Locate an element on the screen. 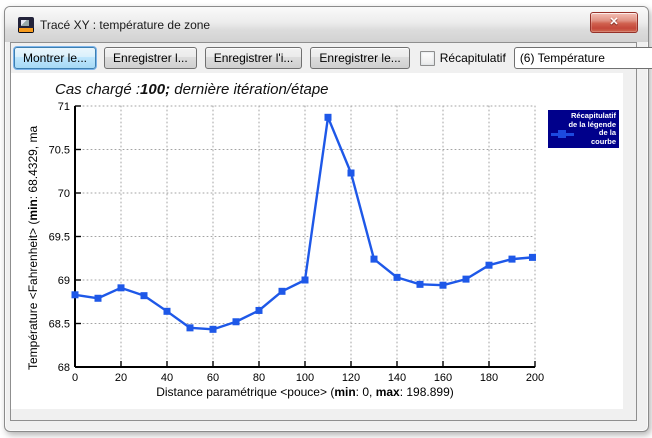 The height and width of the screenshot is (438, 652). legend-line: de la is located at coordinates (607, 132).